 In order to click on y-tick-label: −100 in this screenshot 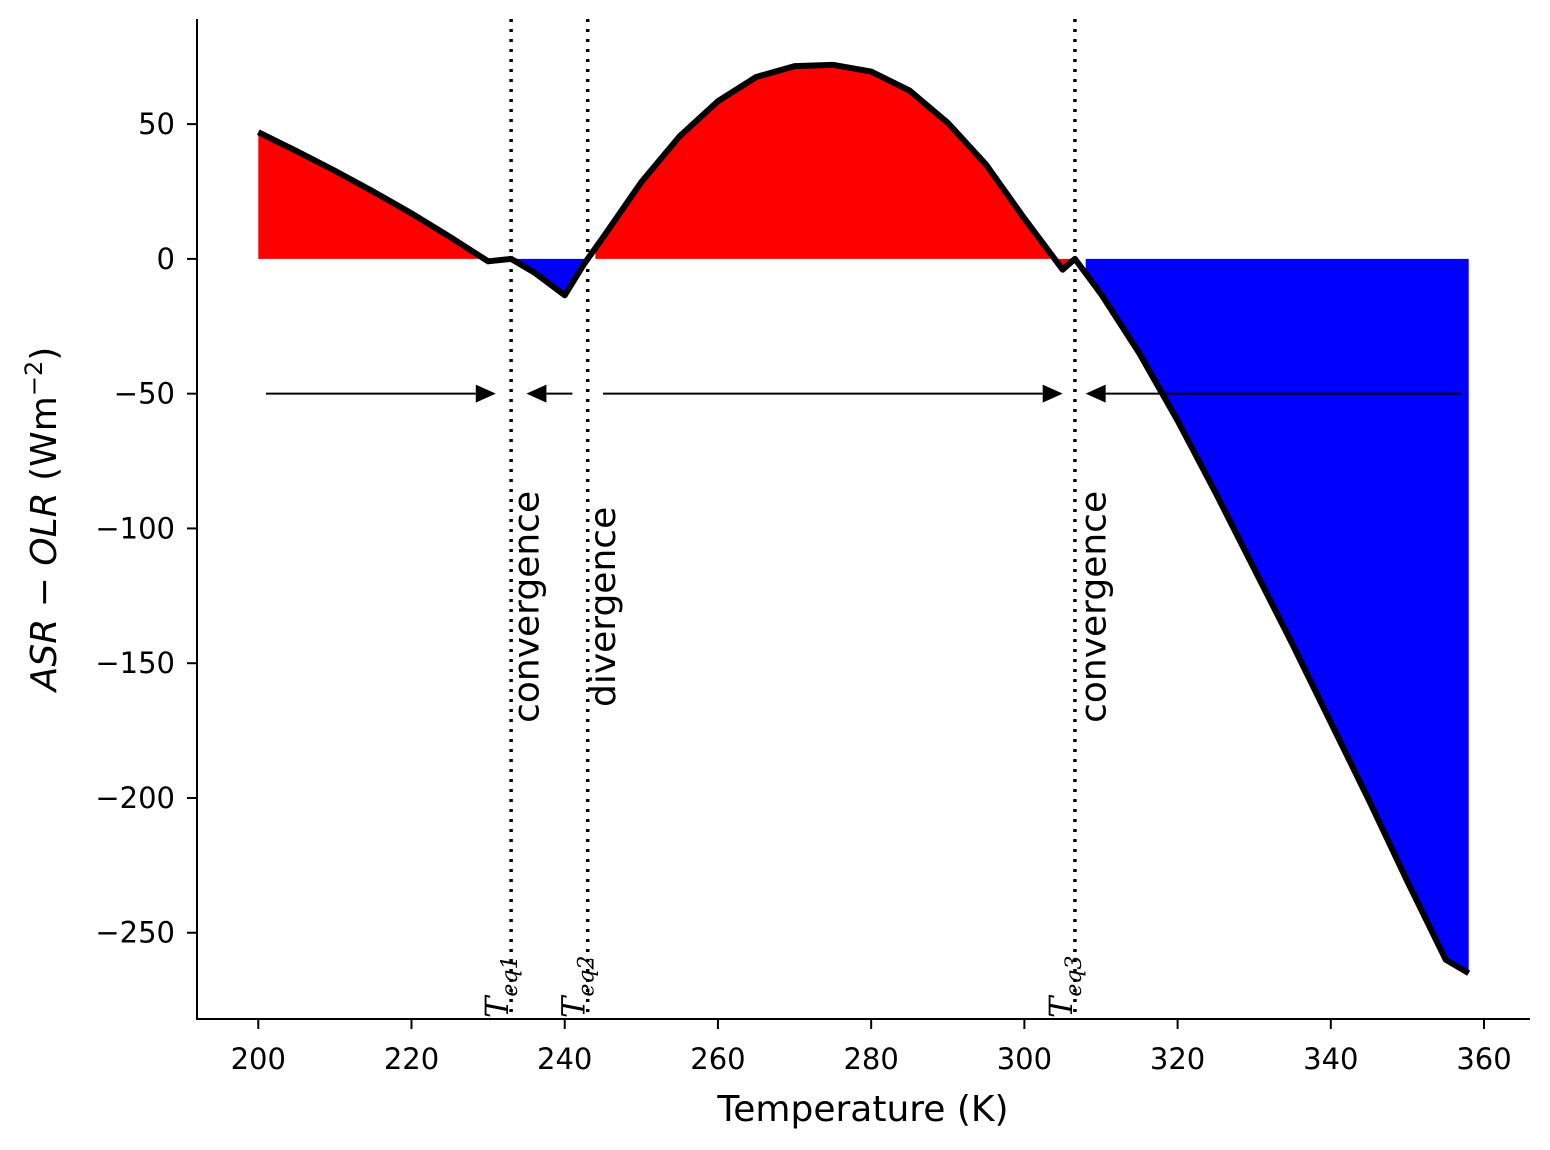, I will do `click(135, 528)`.